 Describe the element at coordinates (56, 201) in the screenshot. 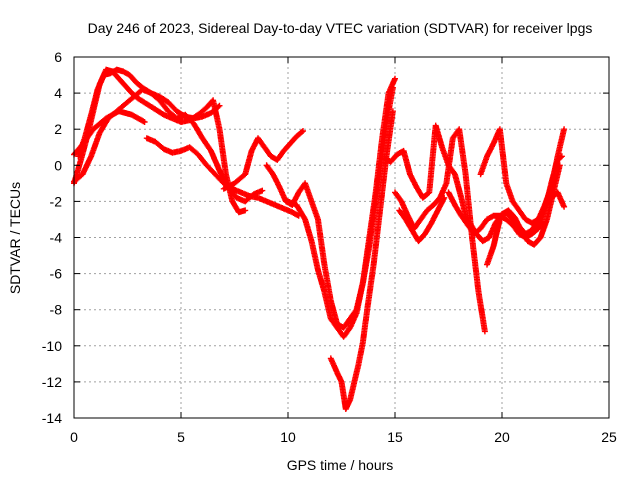

I see `y-tick-label: -2` at that location.